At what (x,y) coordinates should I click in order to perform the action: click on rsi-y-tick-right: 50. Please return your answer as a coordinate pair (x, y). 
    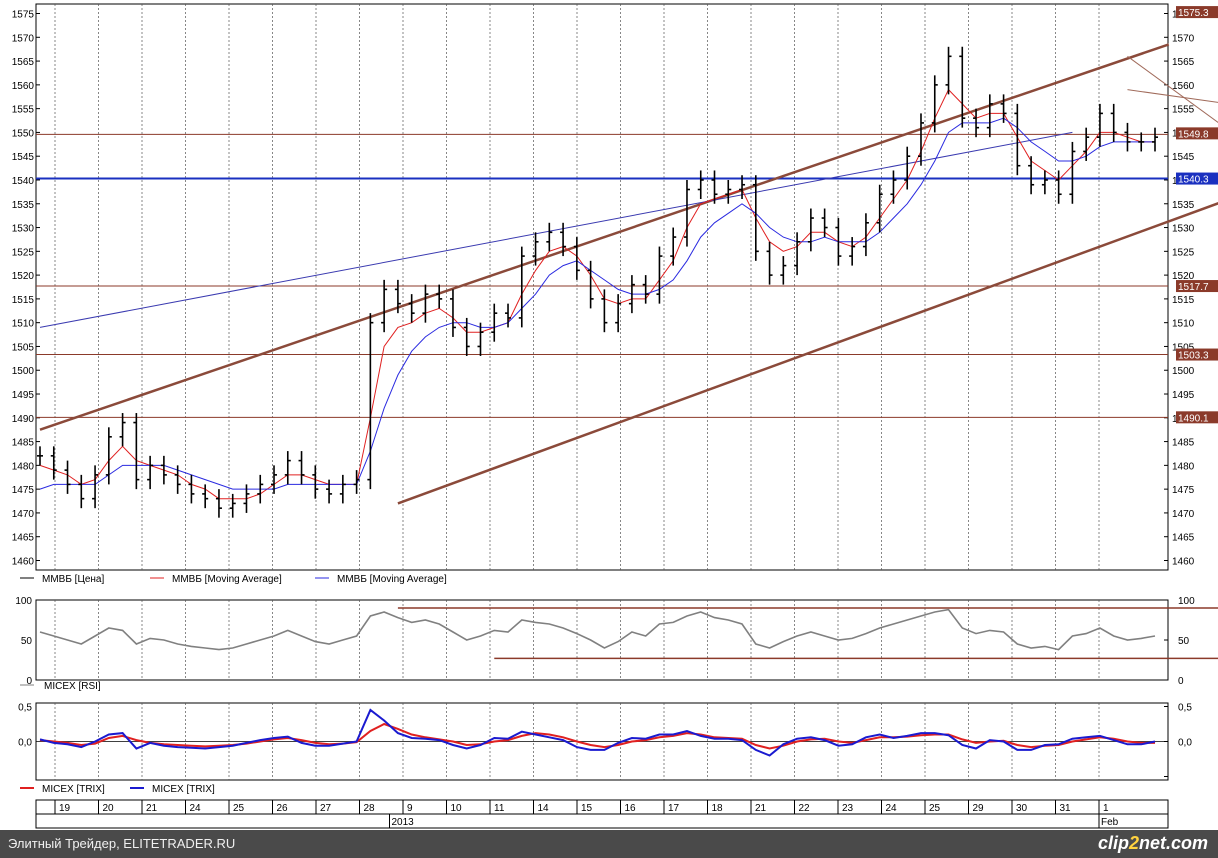
    Looking at the image, I should click on (1184, 641).